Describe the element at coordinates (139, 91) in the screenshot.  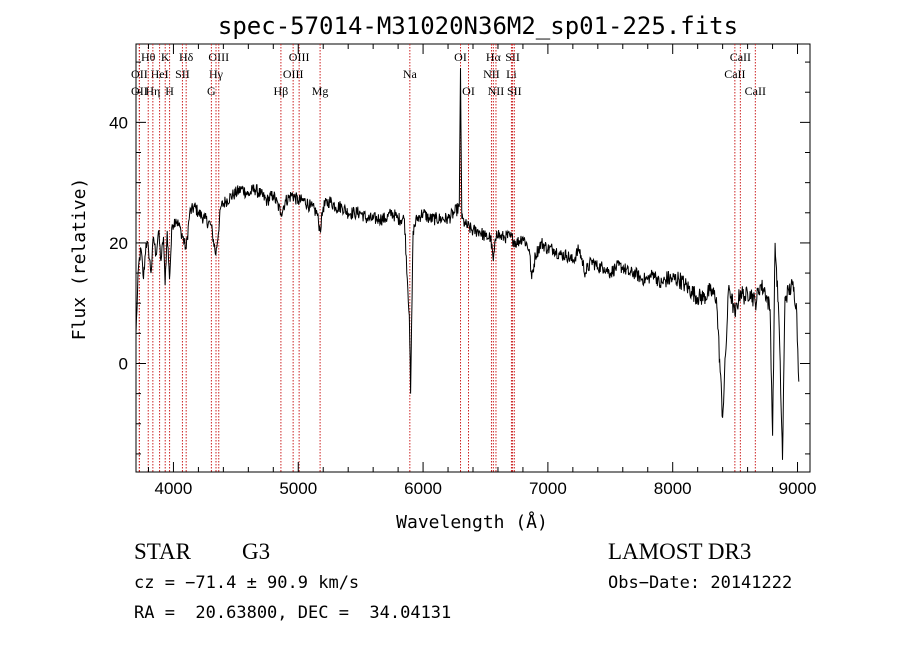
I see `marker-label: OII` at that location.